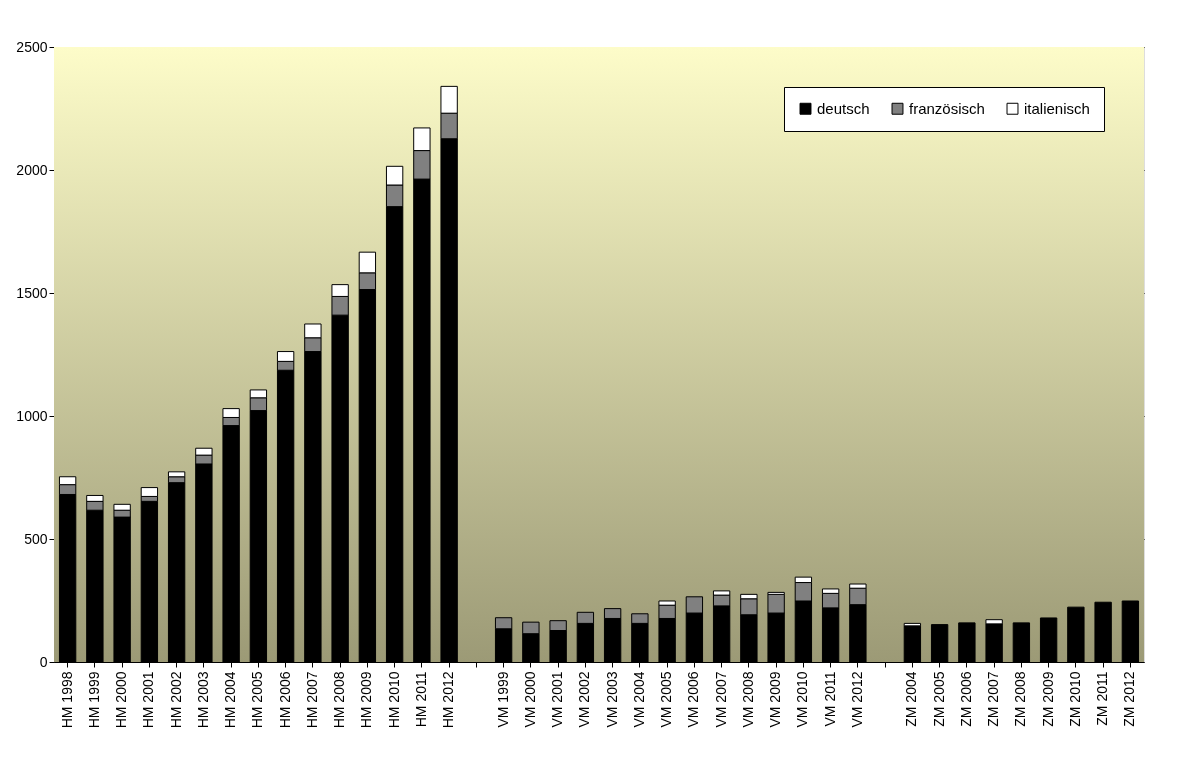 The image size is (1198, 774). What do you see at coordinates (32, 292) in the screenshot?
I see `y-tick-label: 1500` at bounding box center [32, 292].